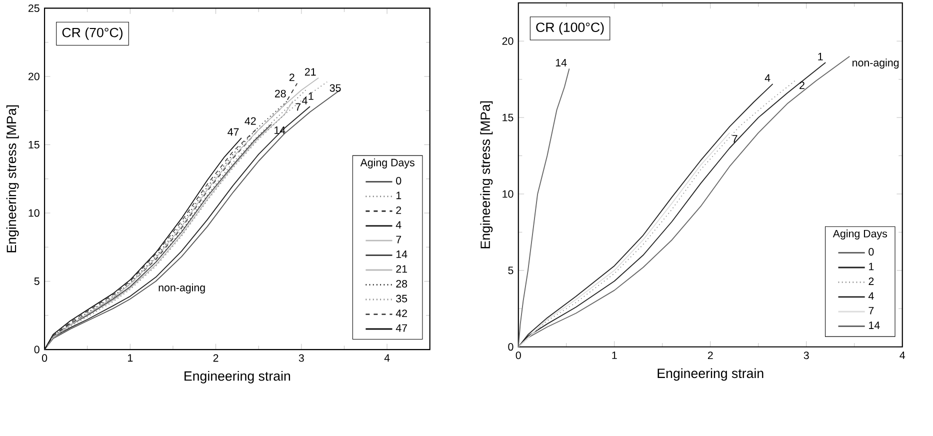 This screenshot has width=933, height=436. What do you see at coordinates (335, 88) in the screenshot?
I see `annotation: 35` at bounding box center [335, 88].